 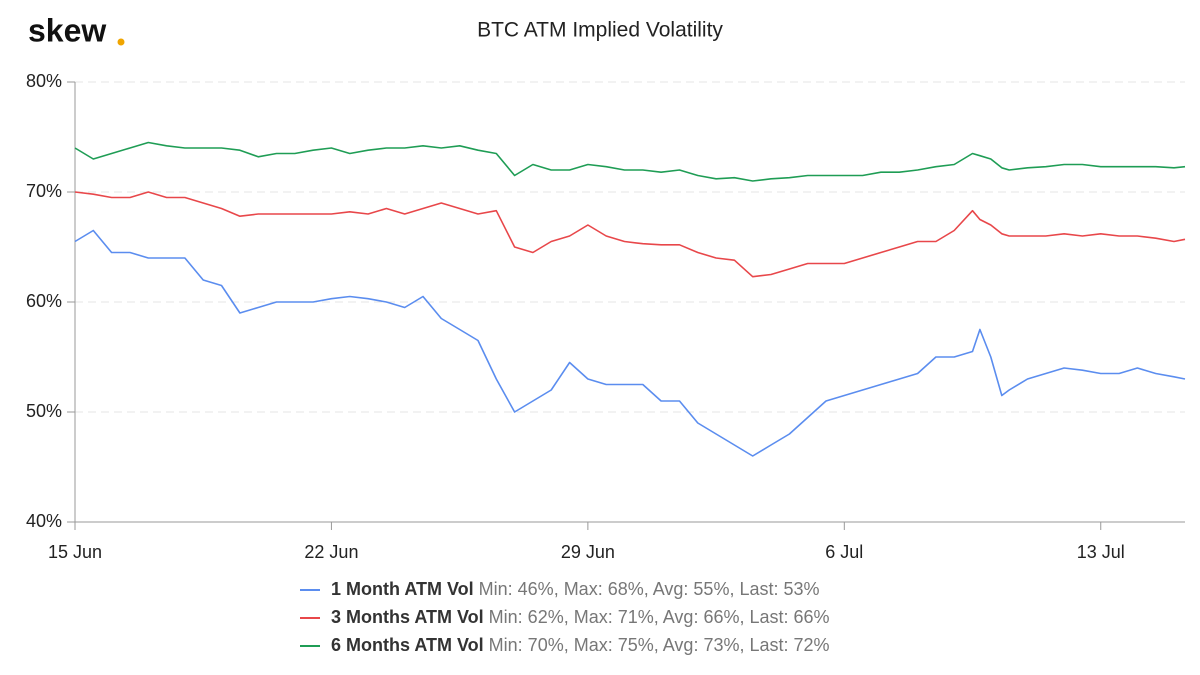 I want to click on y-tick-label: 70%, so click(x=44, y=191).